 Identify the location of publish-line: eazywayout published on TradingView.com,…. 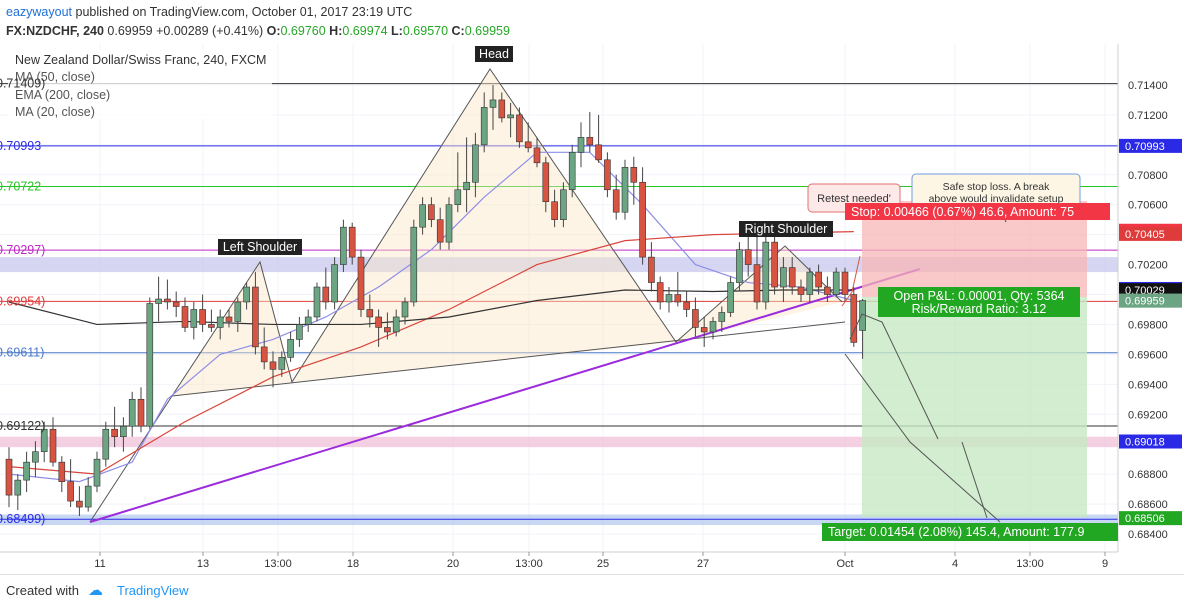
(209, 12).